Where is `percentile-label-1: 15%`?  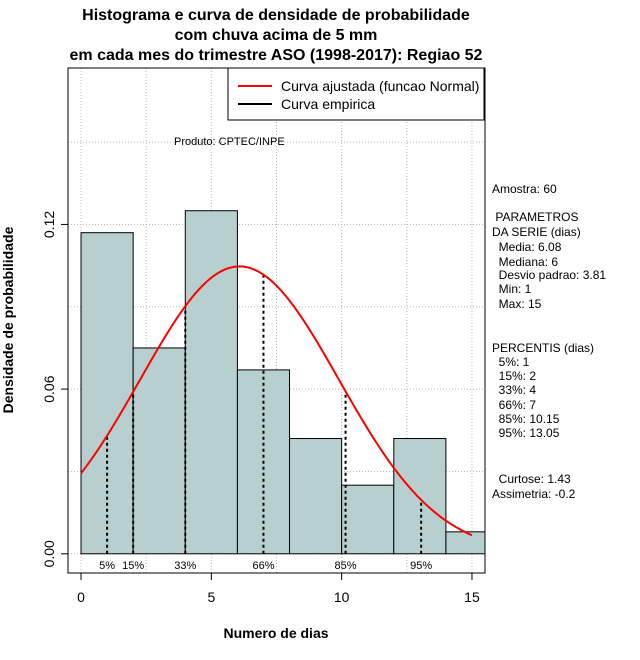
percentile-label-1: 15% is located at coordinates (133, 566).